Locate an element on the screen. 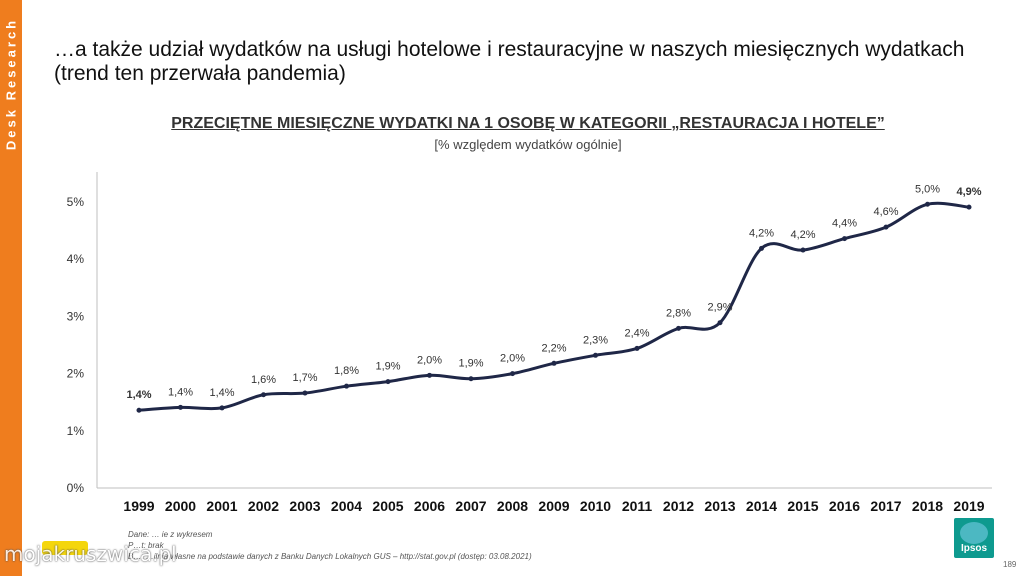 The image size is (1024, 576). x-tick-label: 2001 is located at coordinates (221, 506).